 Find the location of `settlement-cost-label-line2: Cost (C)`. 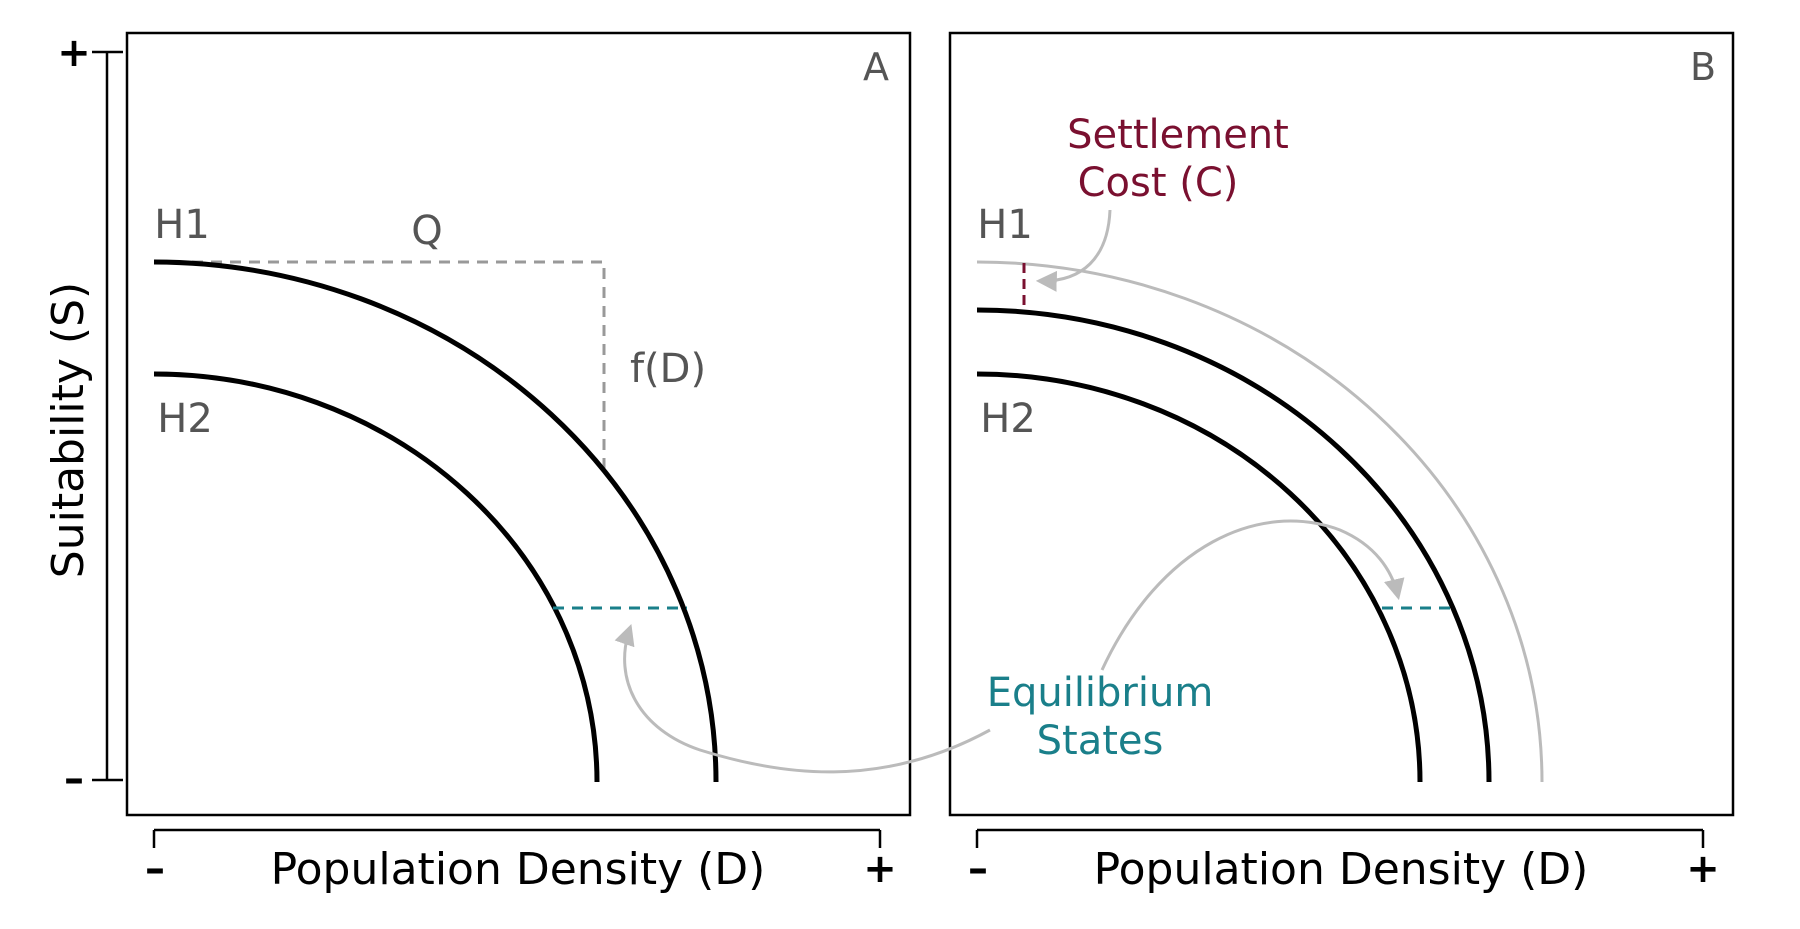

settlement-cost-label-line2: Cost (C) is located at coordinates (1158, 183).